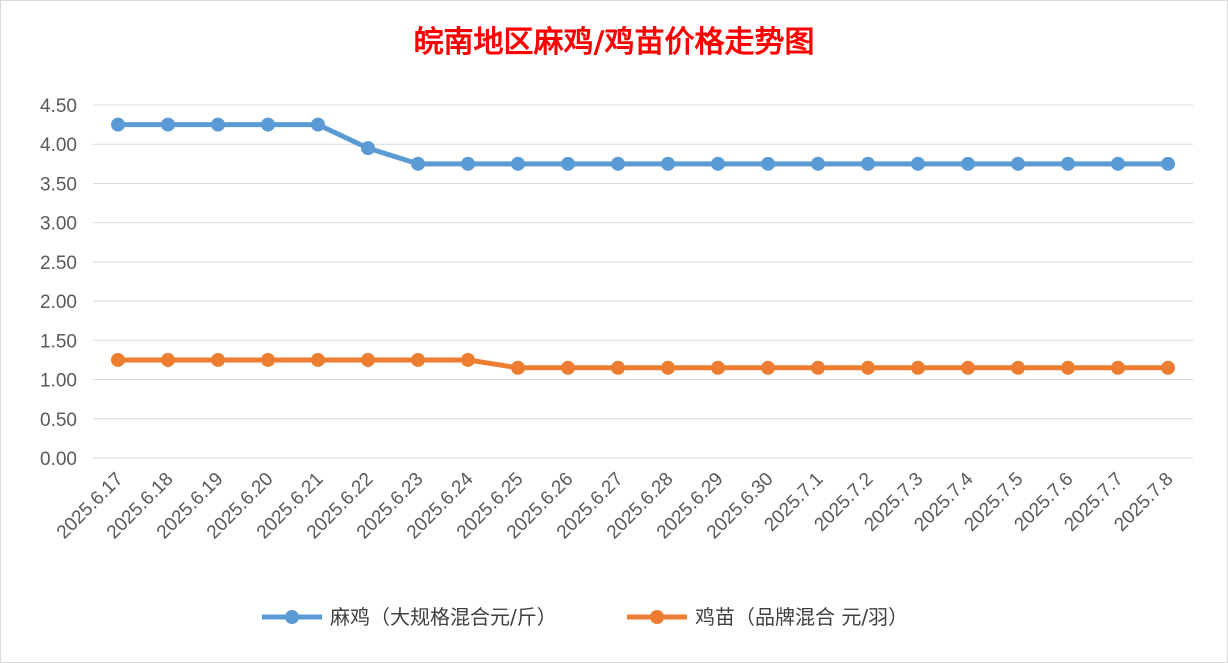 This screenshot has height=663, width=1228. Describe the element at coordinates (58, 145) in the screenshot. I see `y-tick-label: 4.00` at that location.